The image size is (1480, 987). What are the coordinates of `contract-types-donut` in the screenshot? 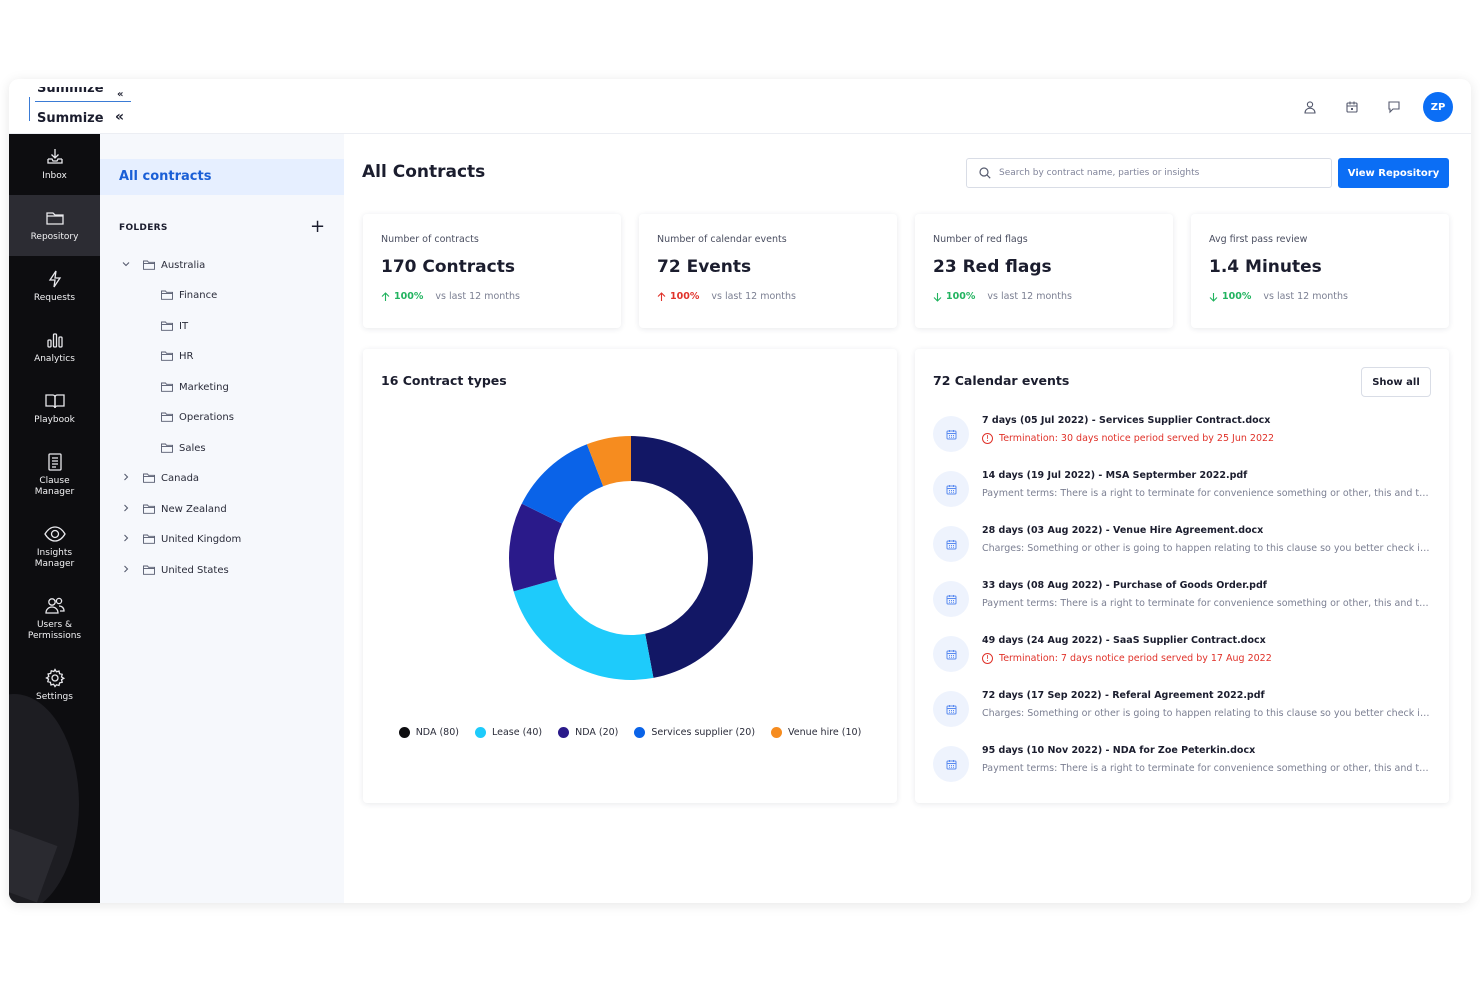 It's located at (631, 558).